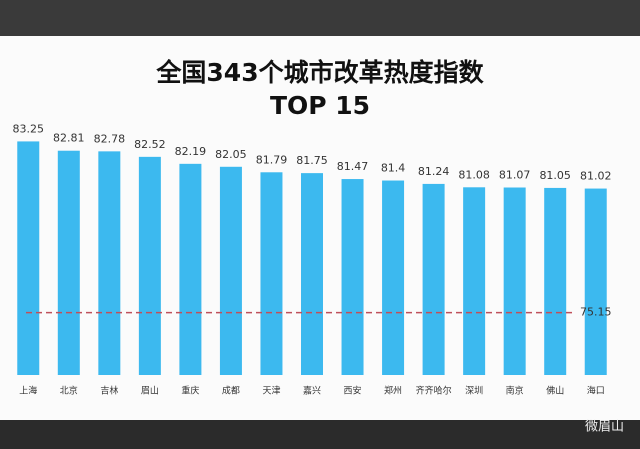 This screenshot has width=640, height=449. Describe the element at coordinates (604, 427) in the screenshot. I see `watermark: 微眉山` at that location.